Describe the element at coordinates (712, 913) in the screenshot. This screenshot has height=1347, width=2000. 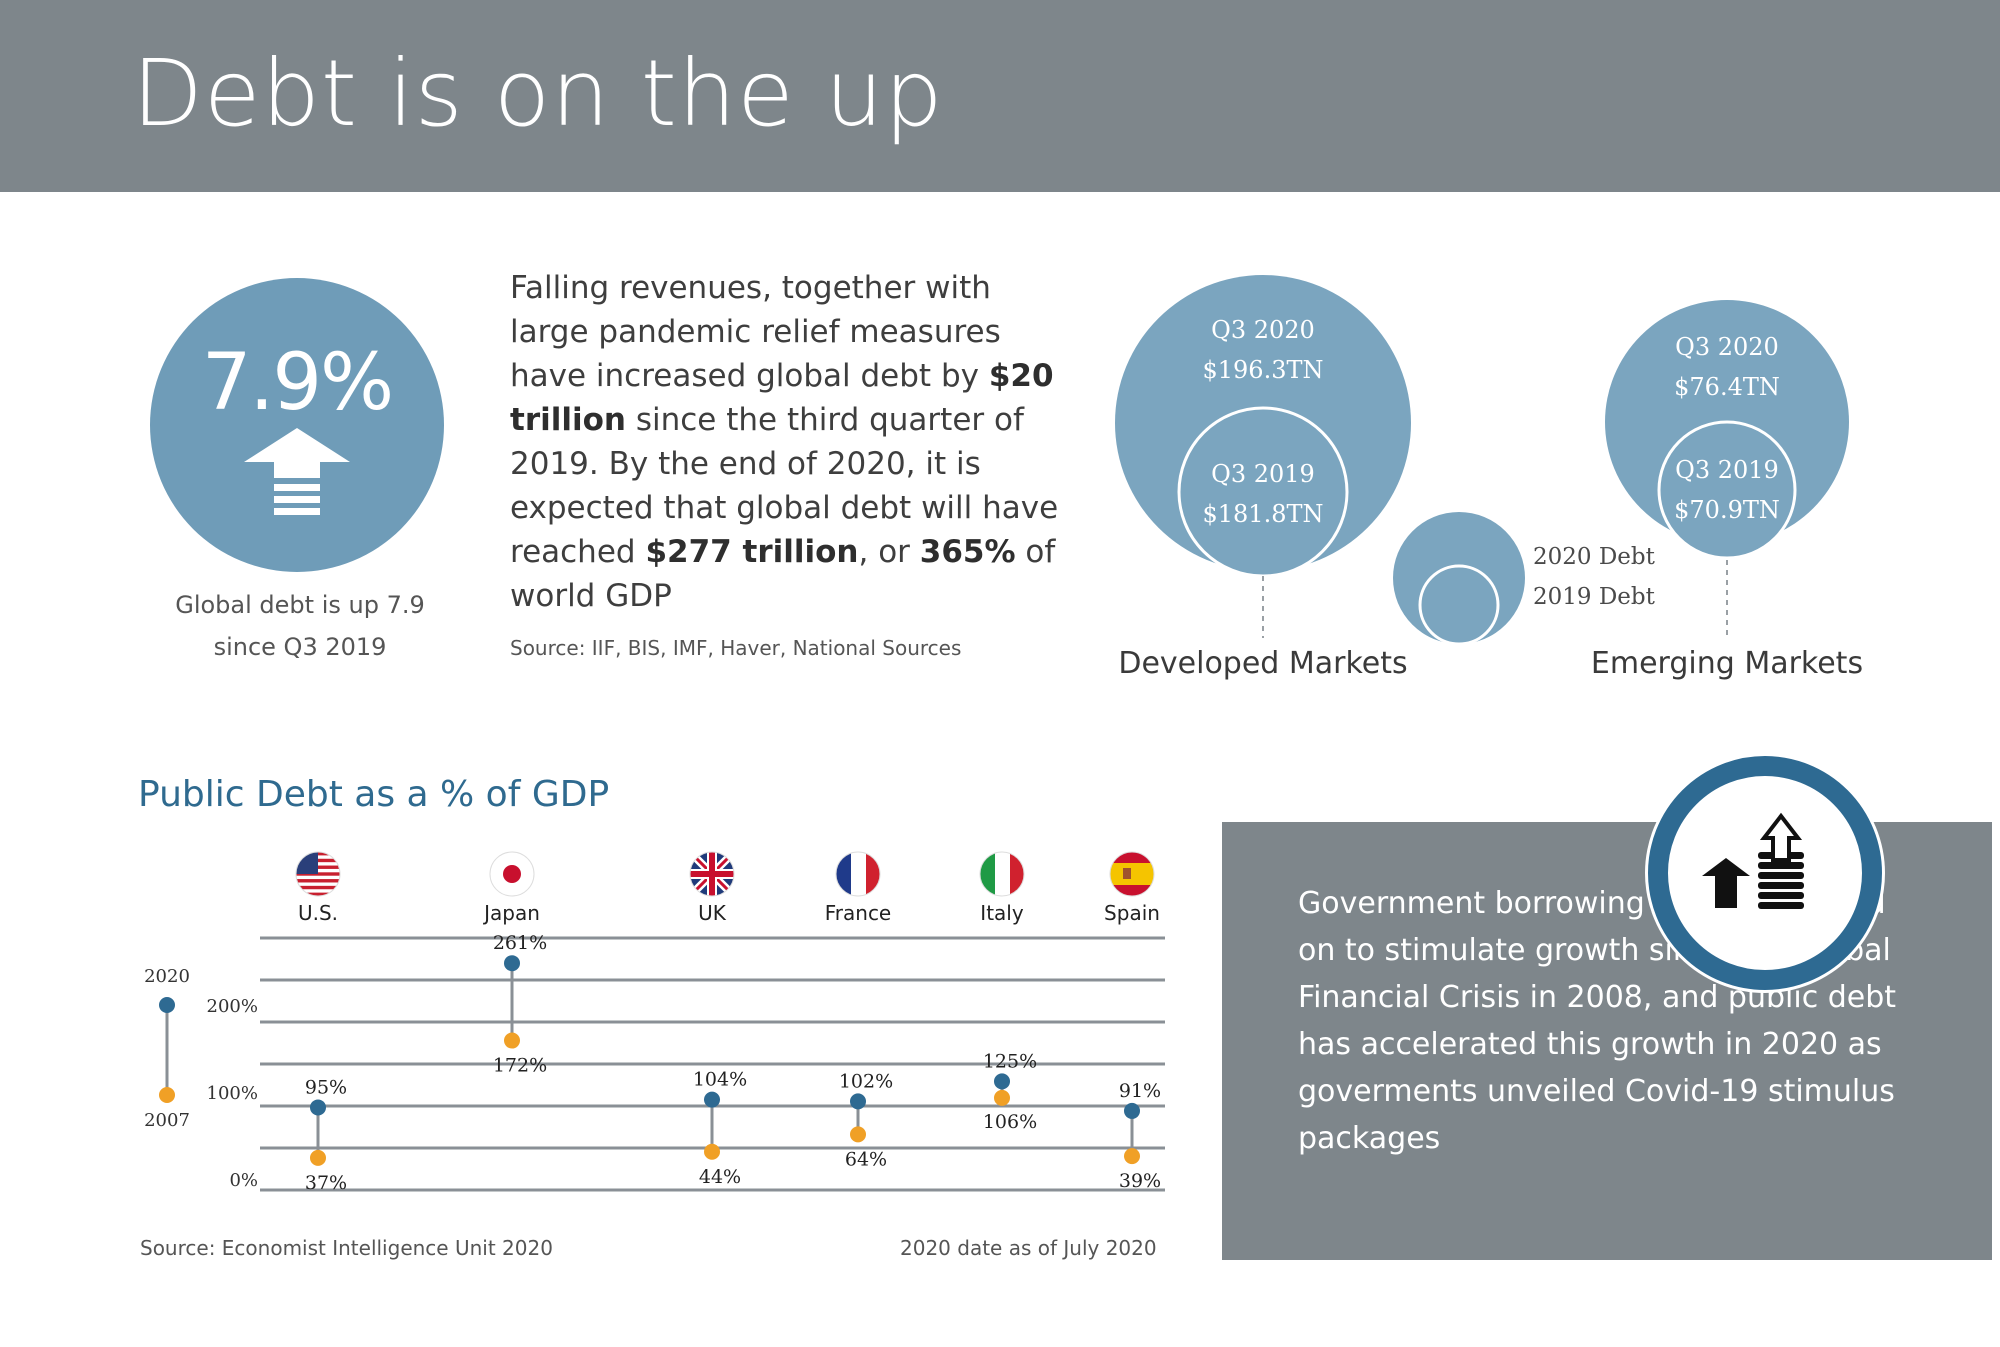
I see `country-label: UK` at that location.